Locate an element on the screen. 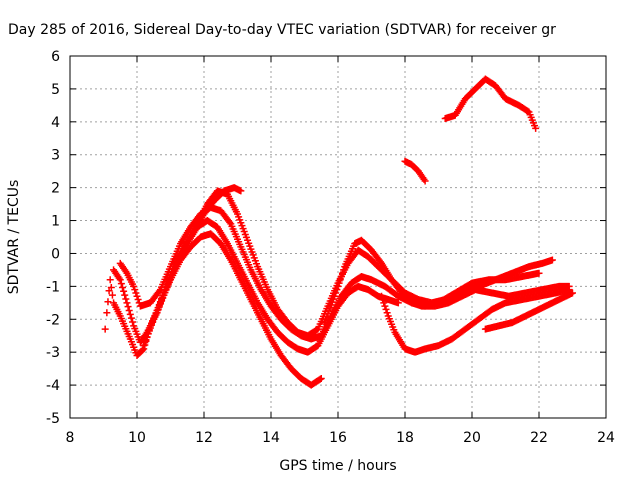 The image size is (640, 480). x-tick-label: 18 is located at coordinates (405, 438).